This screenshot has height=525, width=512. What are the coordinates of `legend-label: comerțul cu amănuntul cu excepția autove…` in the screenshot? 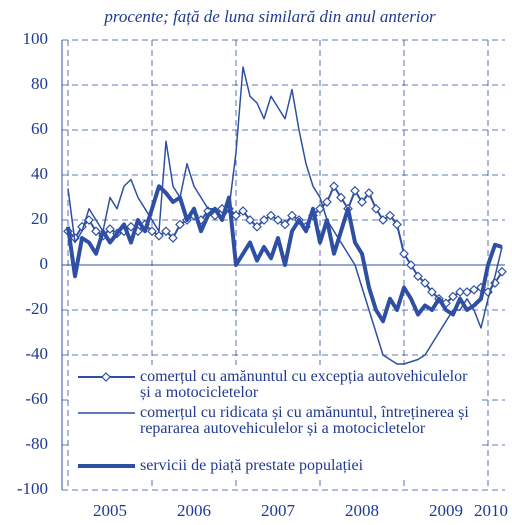 It's located at (304, 384).